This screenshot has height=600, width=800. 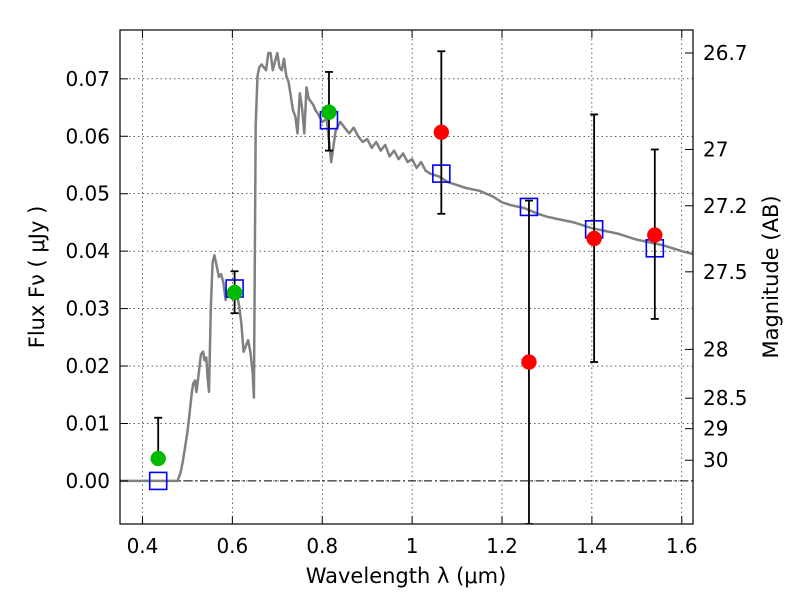 What do you see at coordinates (406, 576) in the screenshot?
I see `x-axis-label: Wavelength λ (μm)` at bounding box center [406, 576].